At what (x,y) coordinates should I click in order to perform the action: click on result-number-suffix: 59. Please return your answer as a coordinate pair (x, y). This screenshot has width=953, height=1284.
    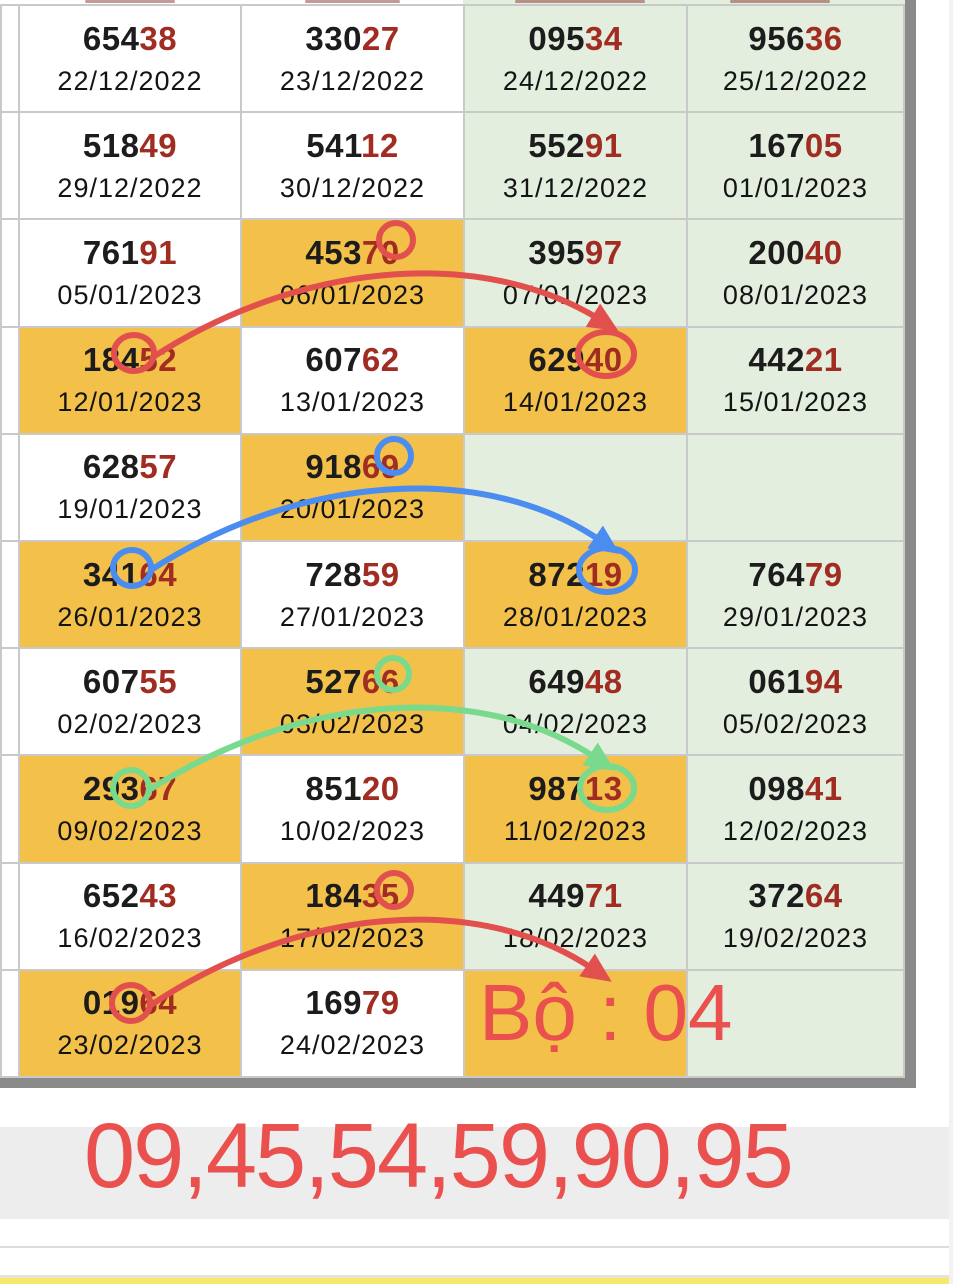
    Looking at the image, I should click on (380, 574).